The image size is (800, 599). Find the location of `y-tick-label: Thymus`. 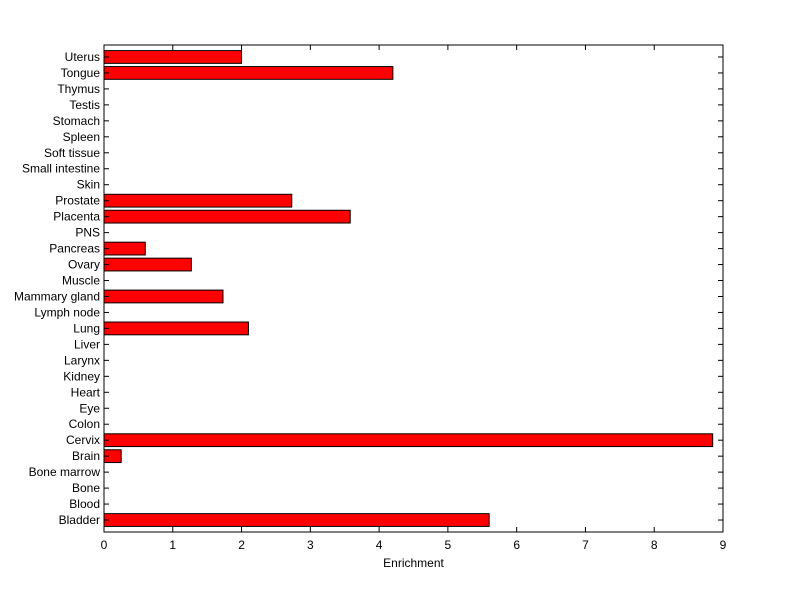

y-tick-label: Thymus is located at coordinates (78, 89).